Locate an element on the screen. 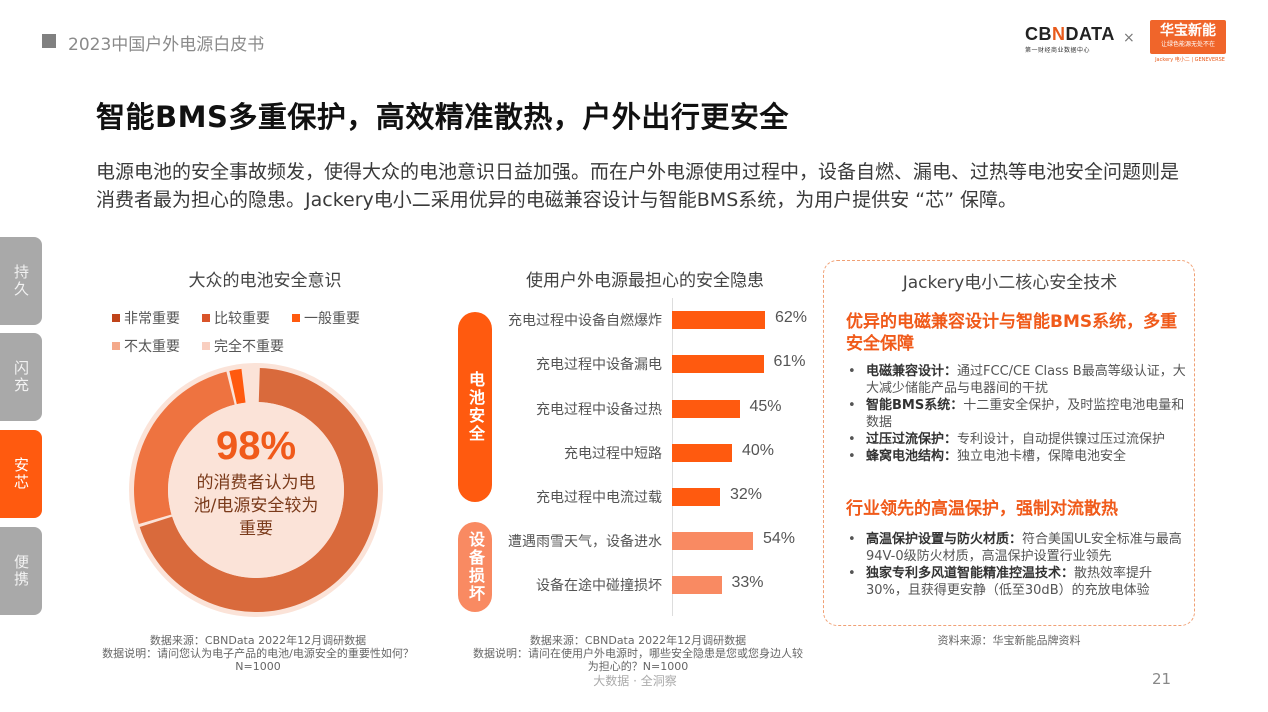 This screenshot has height=712, width=1268. tech-item-label: 智能BMS系统： is located at coordinates (915, 405).